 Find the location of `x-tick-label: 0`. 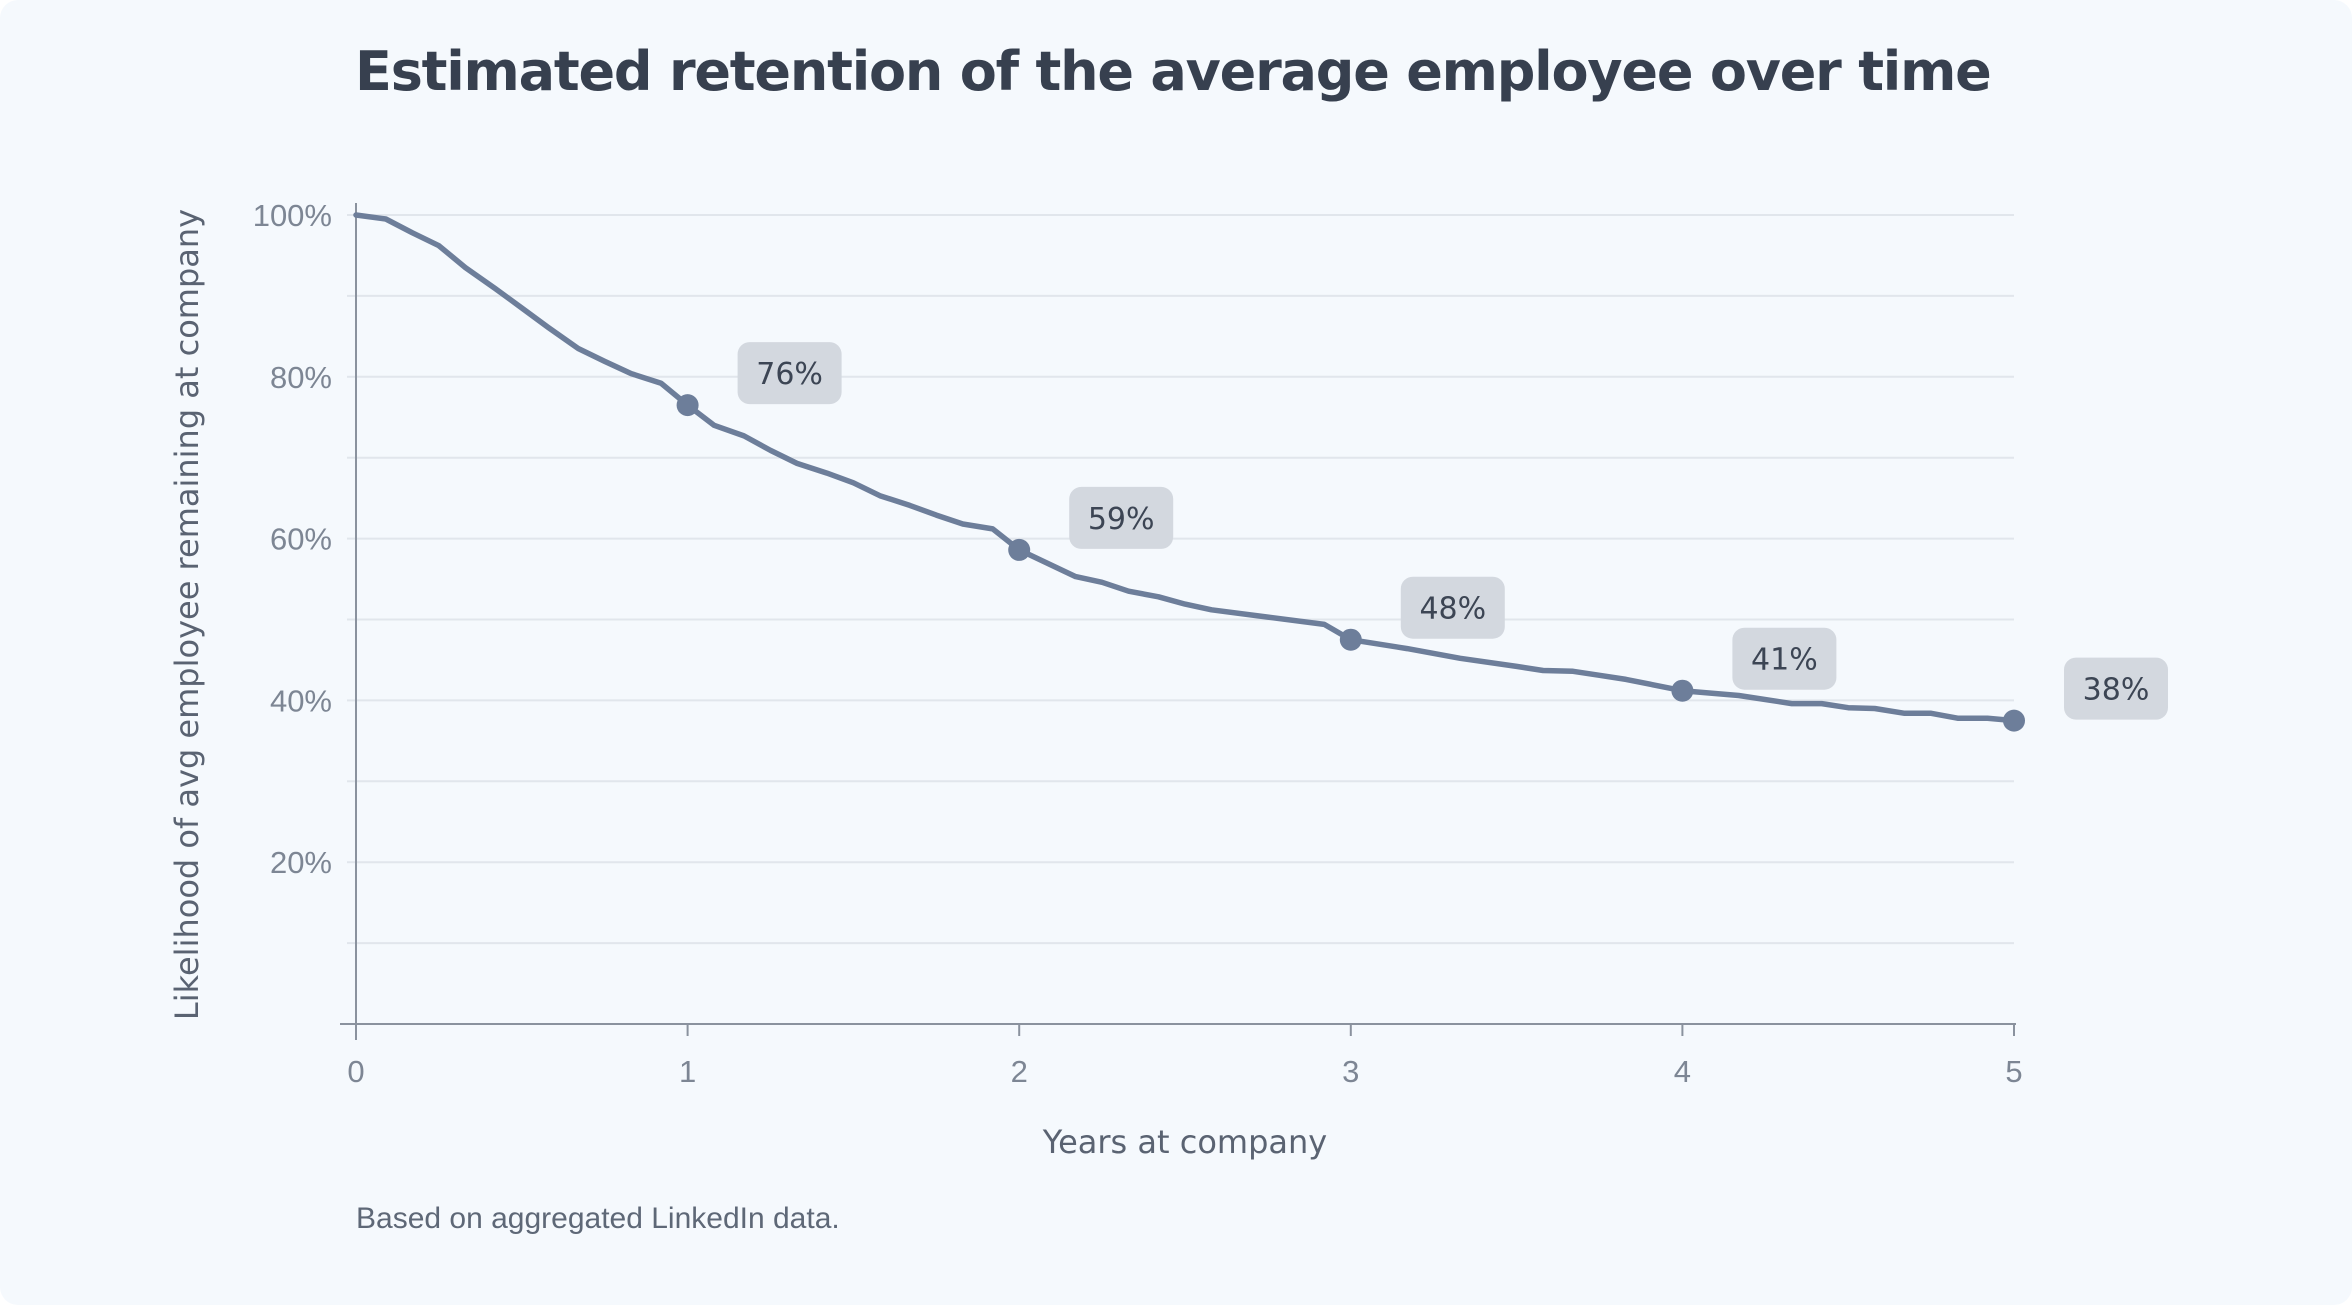

x-tick-label: 0 is located at coordinates (355, 1071).